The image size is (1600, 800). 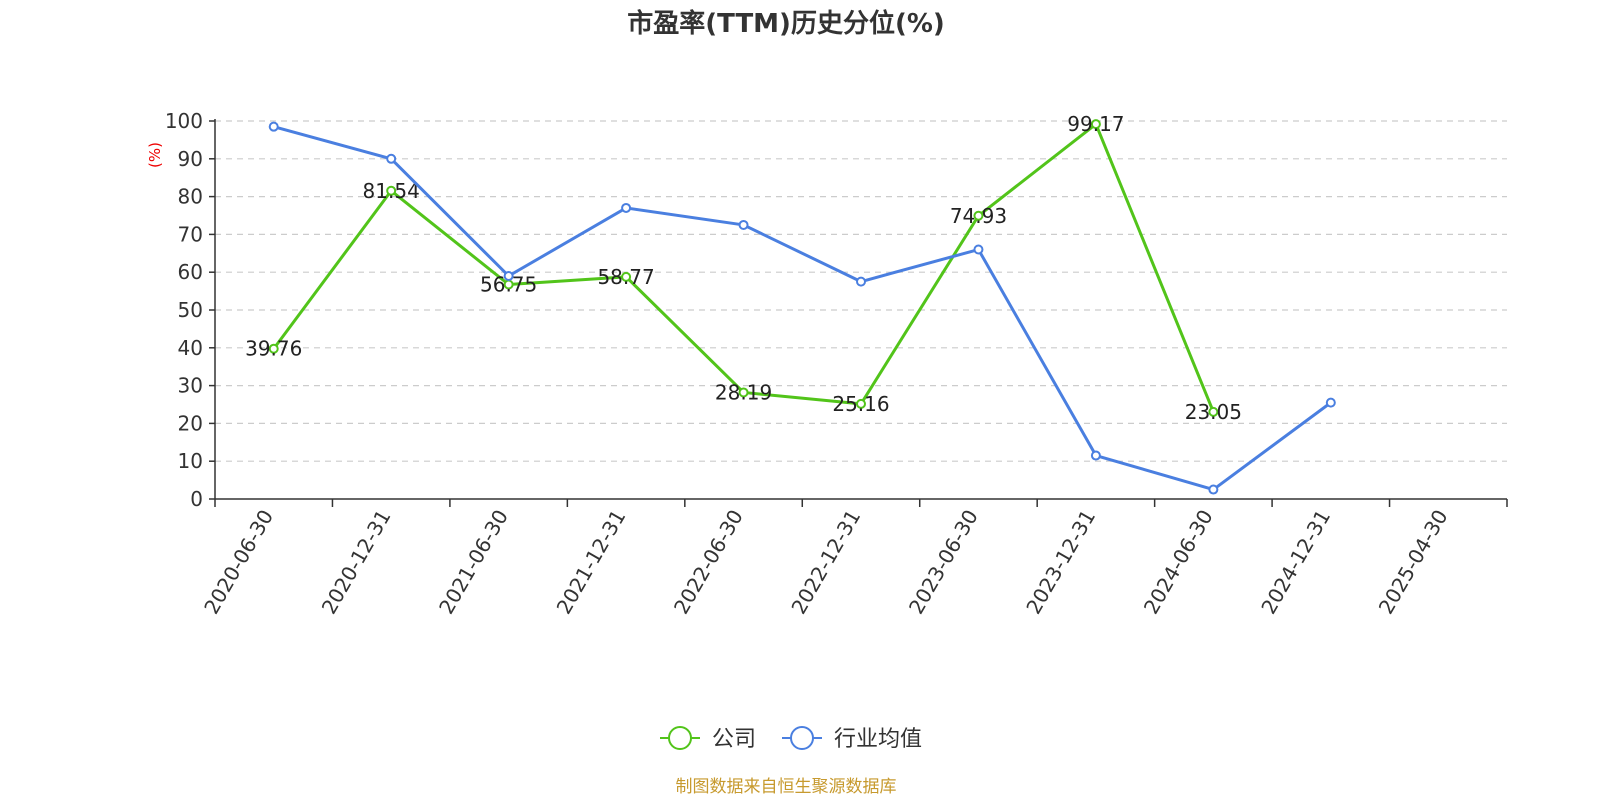 I want to click on y-tick-label: 30, so click(x=190, y=386).